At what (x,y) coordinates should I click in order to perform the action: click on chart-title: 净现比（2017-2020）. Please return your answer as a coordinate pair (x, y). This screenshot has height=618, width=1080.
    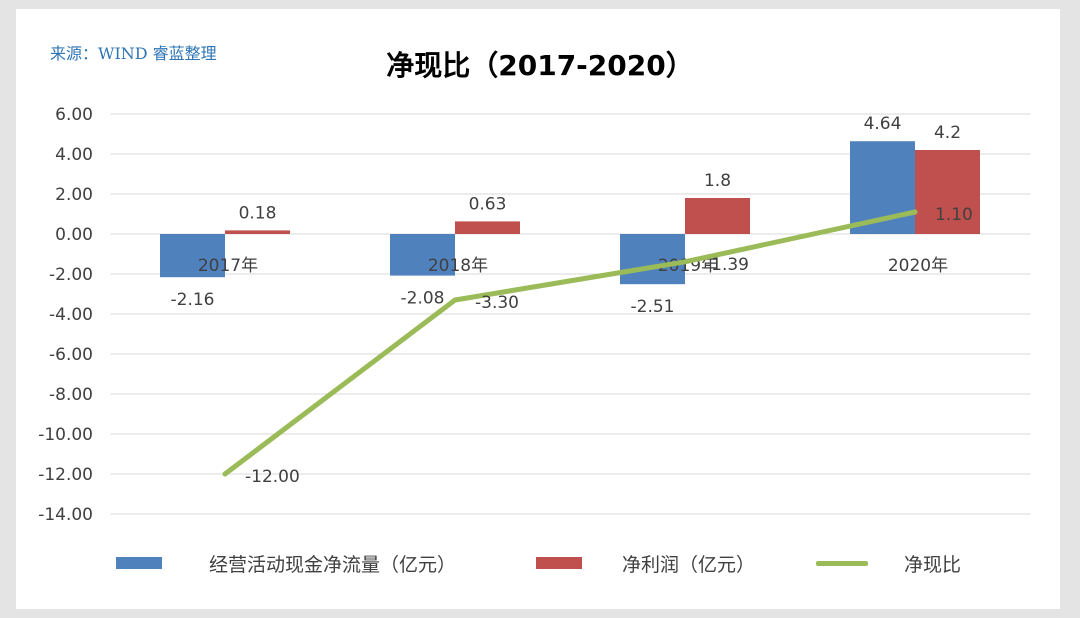
    Looking at the image, I should click on (540, 65).